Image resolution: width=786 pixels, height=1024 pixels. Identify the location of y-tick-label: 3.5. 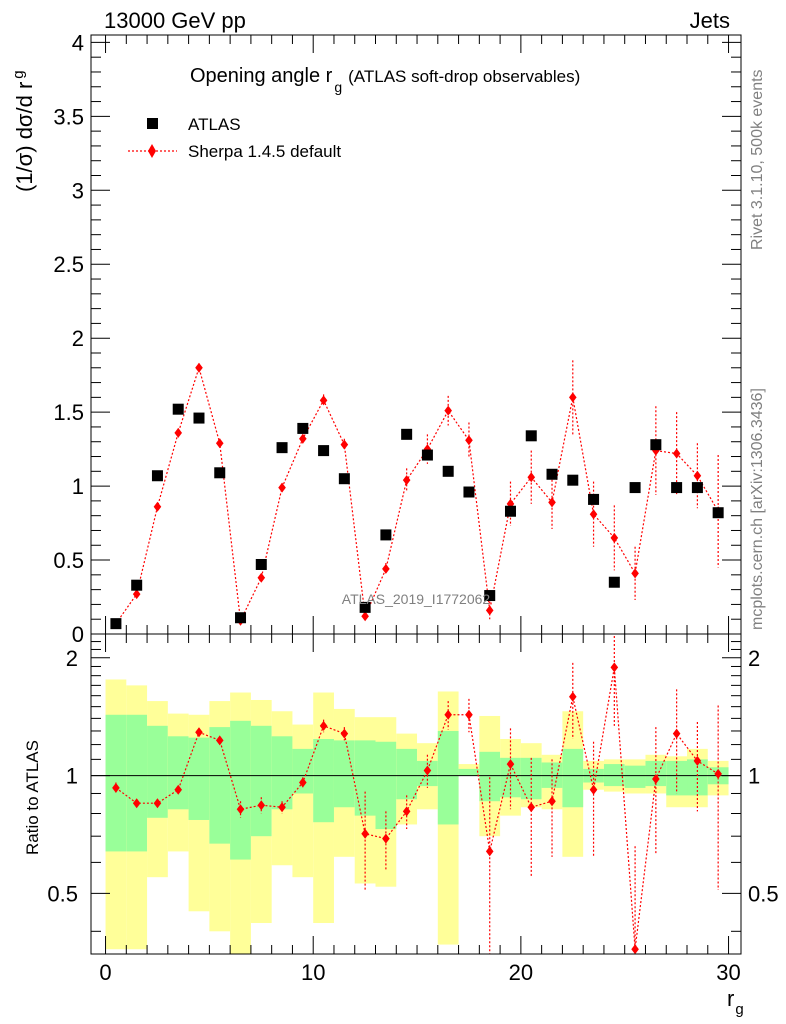
(68, 116).